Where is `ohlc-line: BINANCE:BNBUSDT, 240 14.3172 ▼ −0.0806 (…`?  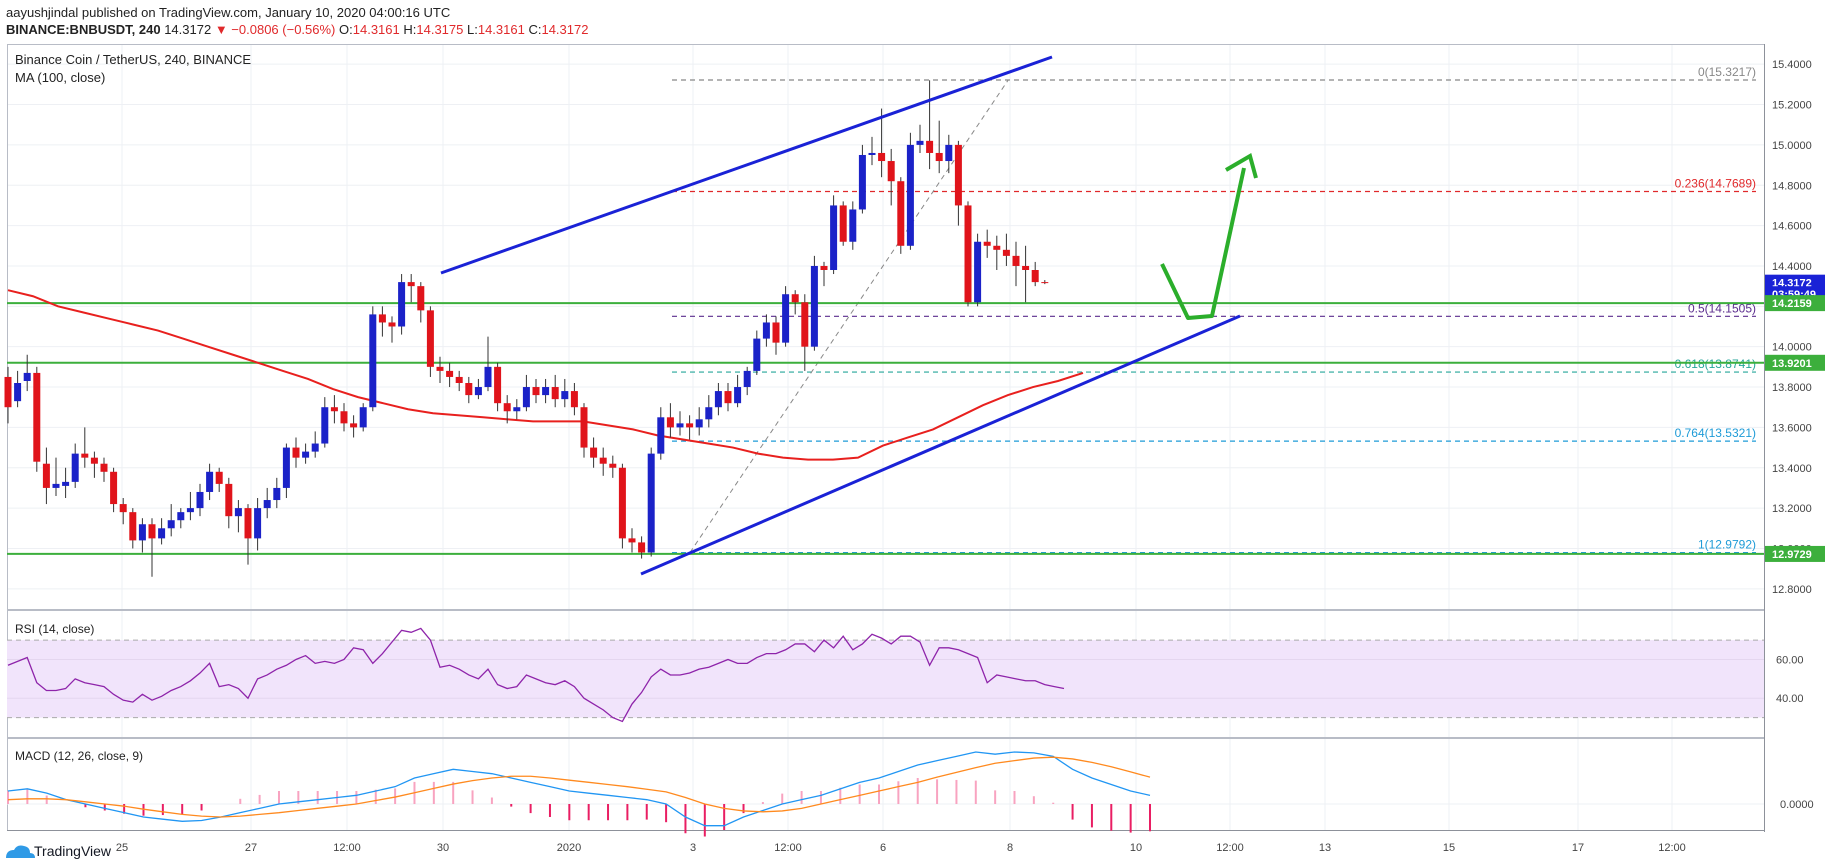
ohlc-line: BINANCE:BNBUSDT, 240 14.3172 ▼ −0.0806 (… is located at coordinates (297, 29).